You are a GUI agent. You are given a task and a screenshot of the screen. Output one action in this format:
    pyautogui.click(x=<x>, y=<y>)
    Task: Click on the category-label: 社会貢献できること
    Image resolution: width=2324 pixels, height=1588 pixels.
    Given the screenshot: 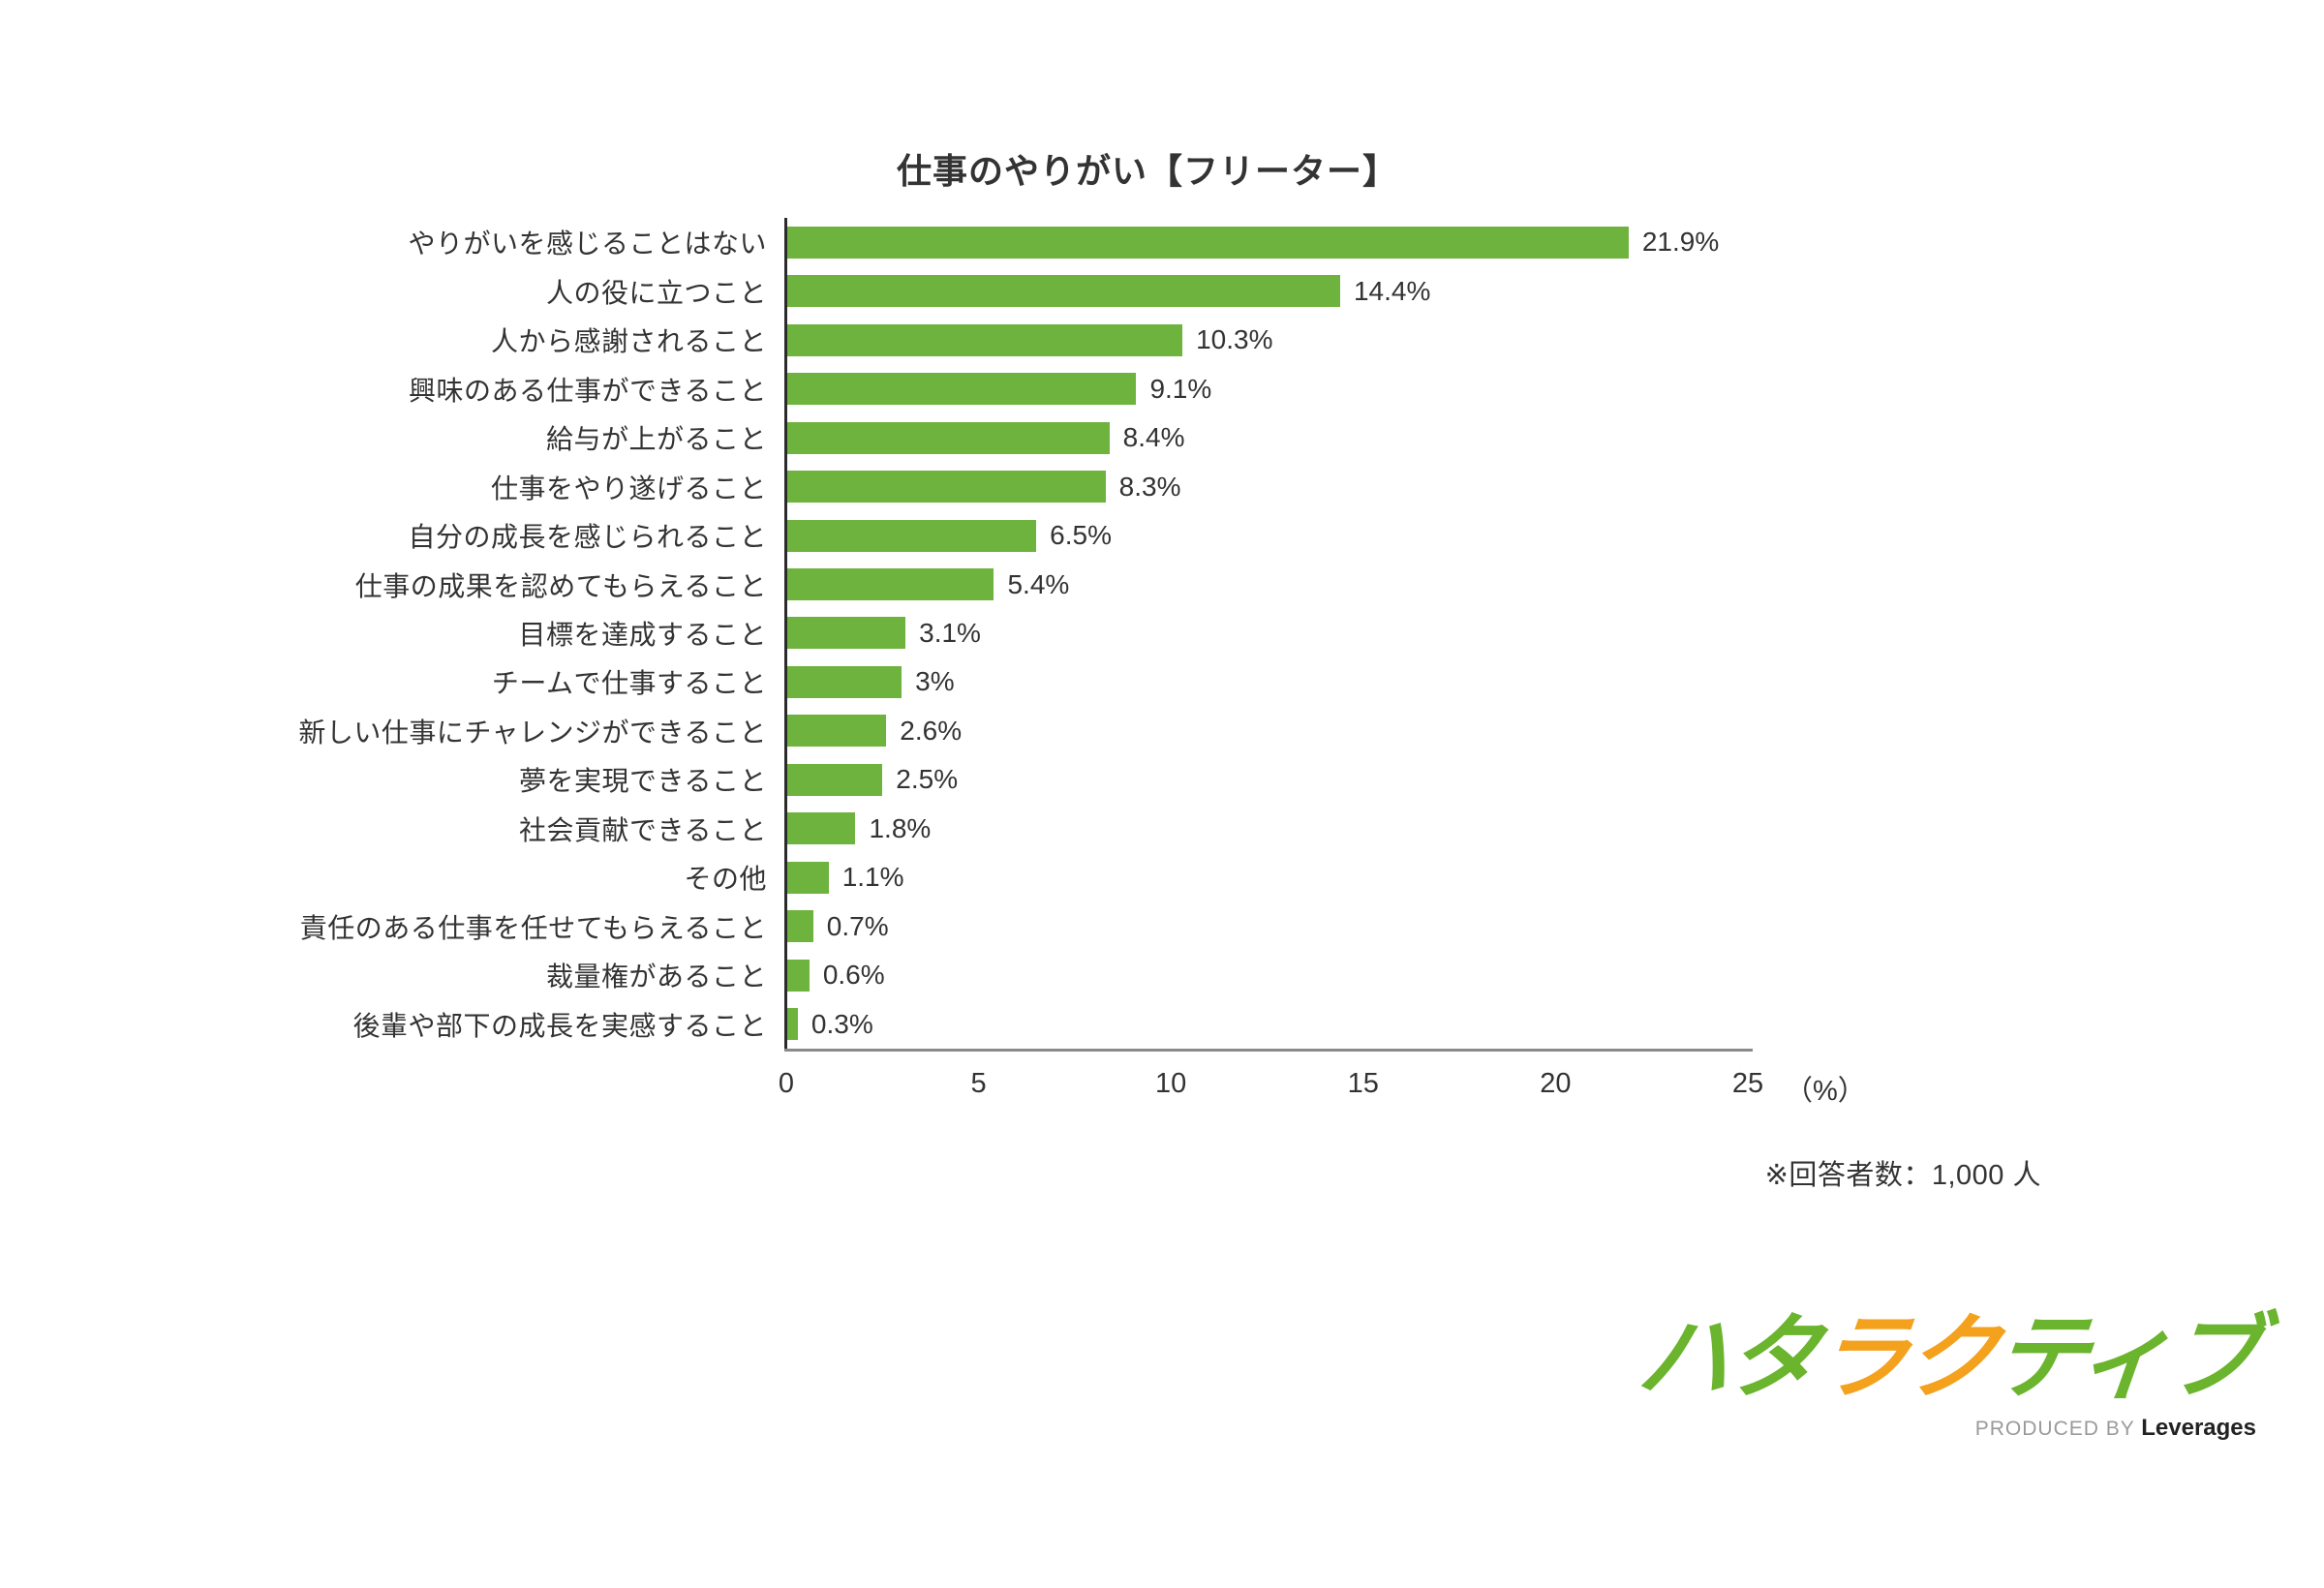 What is the action you would take?
    pyautogui.click(x=643, y=829)
    